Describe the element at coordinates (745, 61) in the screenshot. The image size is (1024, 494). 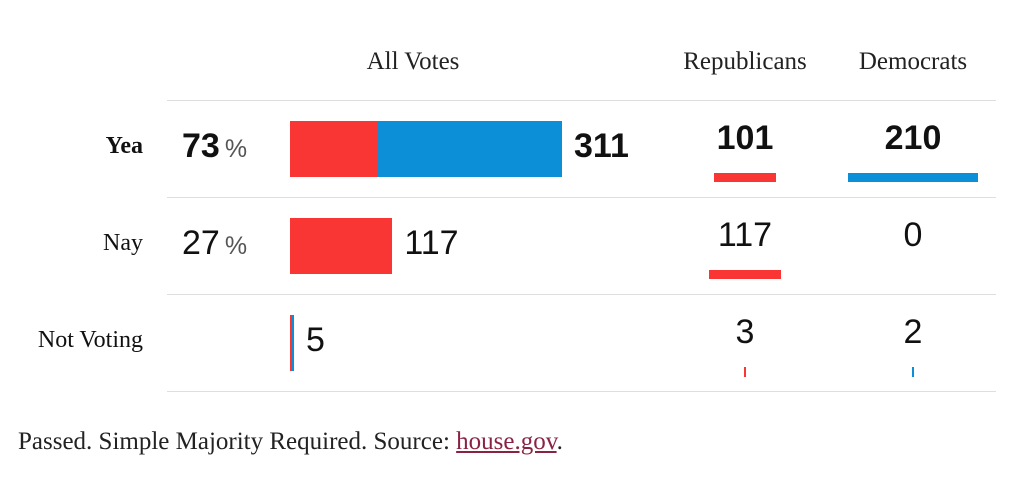
I see `header-republicans: Republicans` at that location.